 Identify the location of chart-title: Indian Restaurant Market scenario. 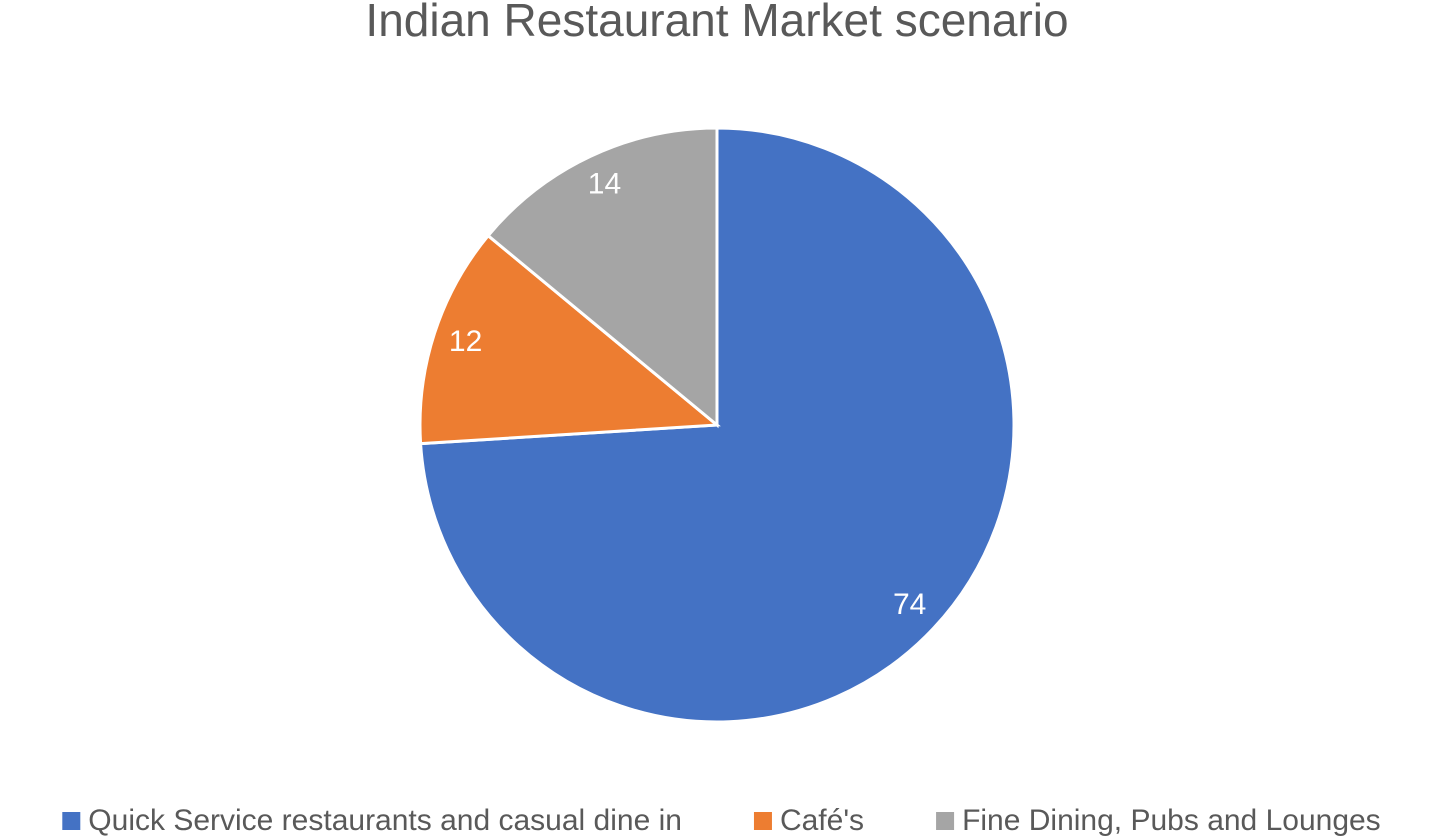
(716, 23).